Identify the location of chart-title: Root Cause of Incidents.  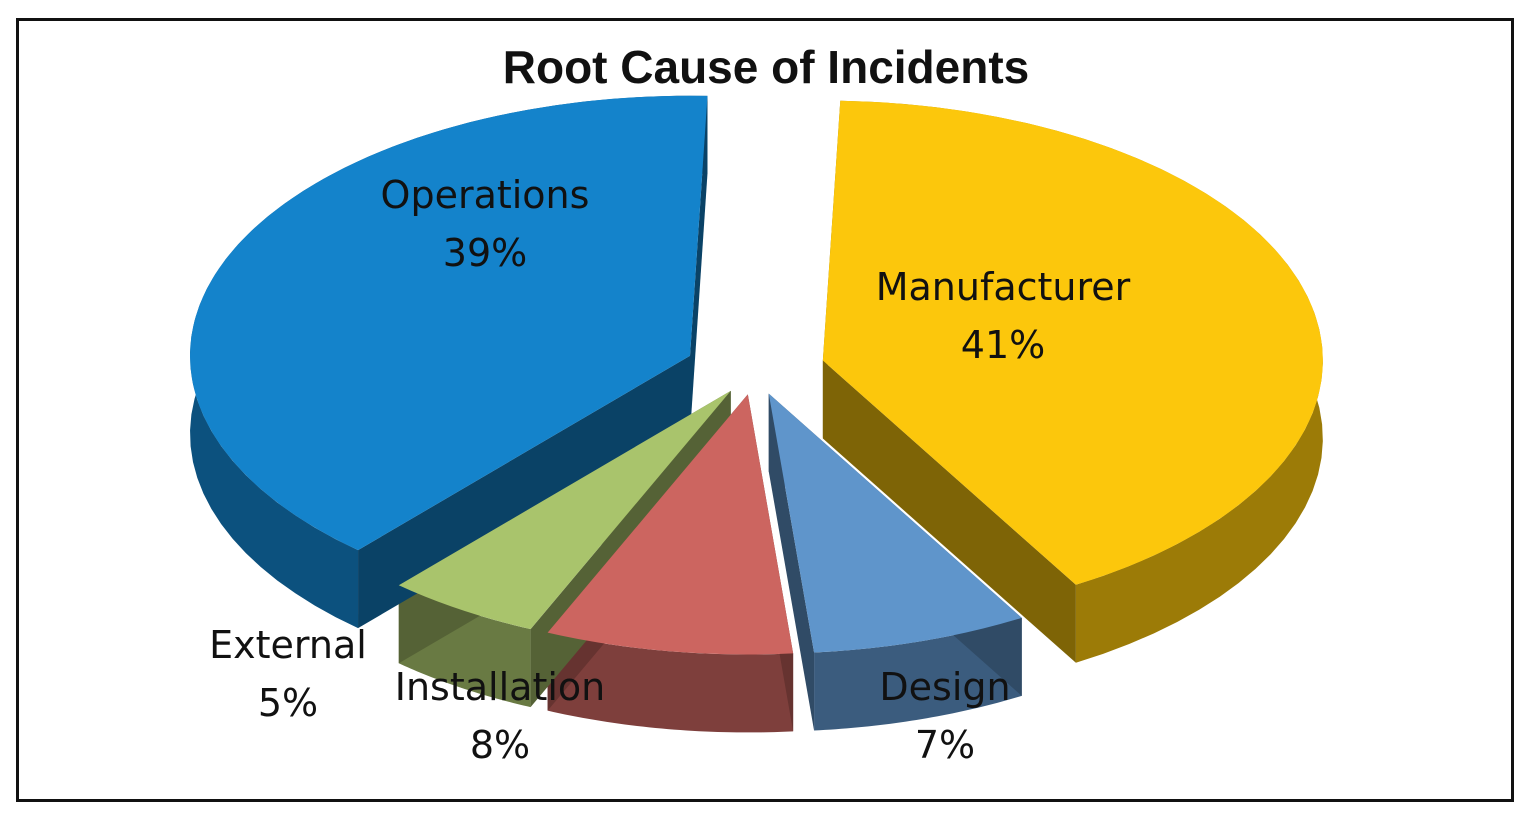
(766, 67).